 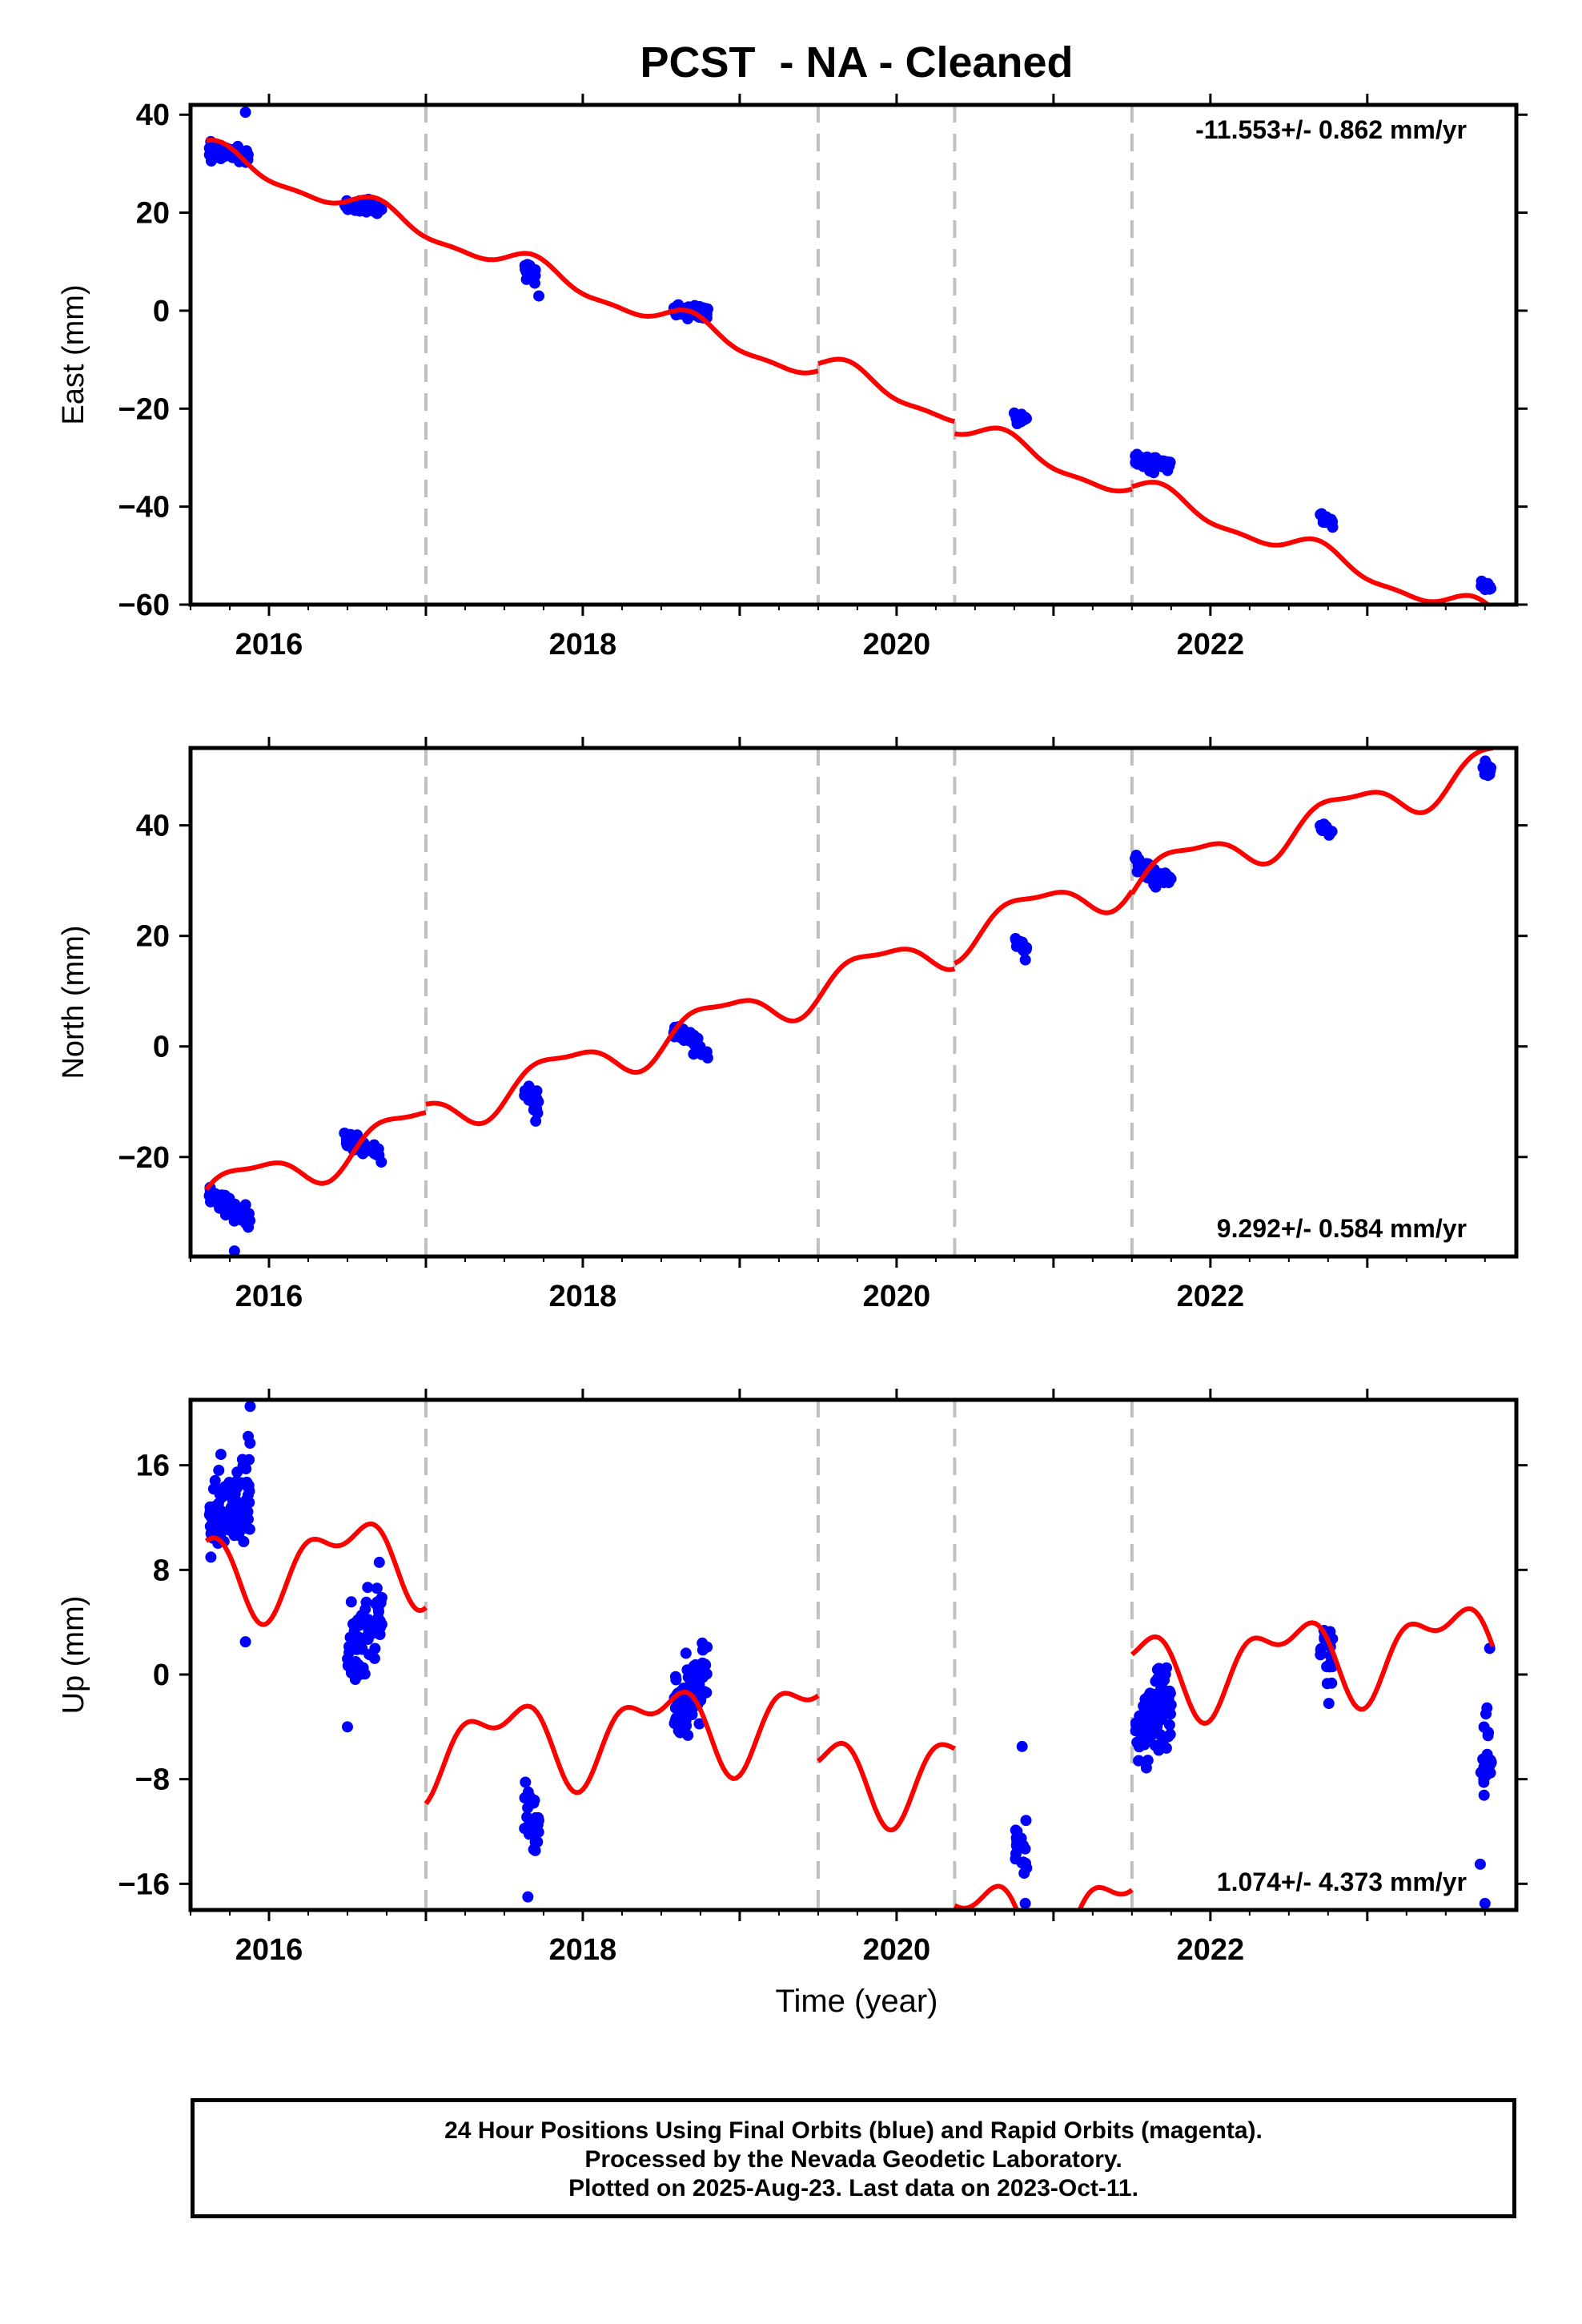 I want to click on rate-annotation: 1.074+/- 4.373 mm/yr, so click(x=1342, y=1882).